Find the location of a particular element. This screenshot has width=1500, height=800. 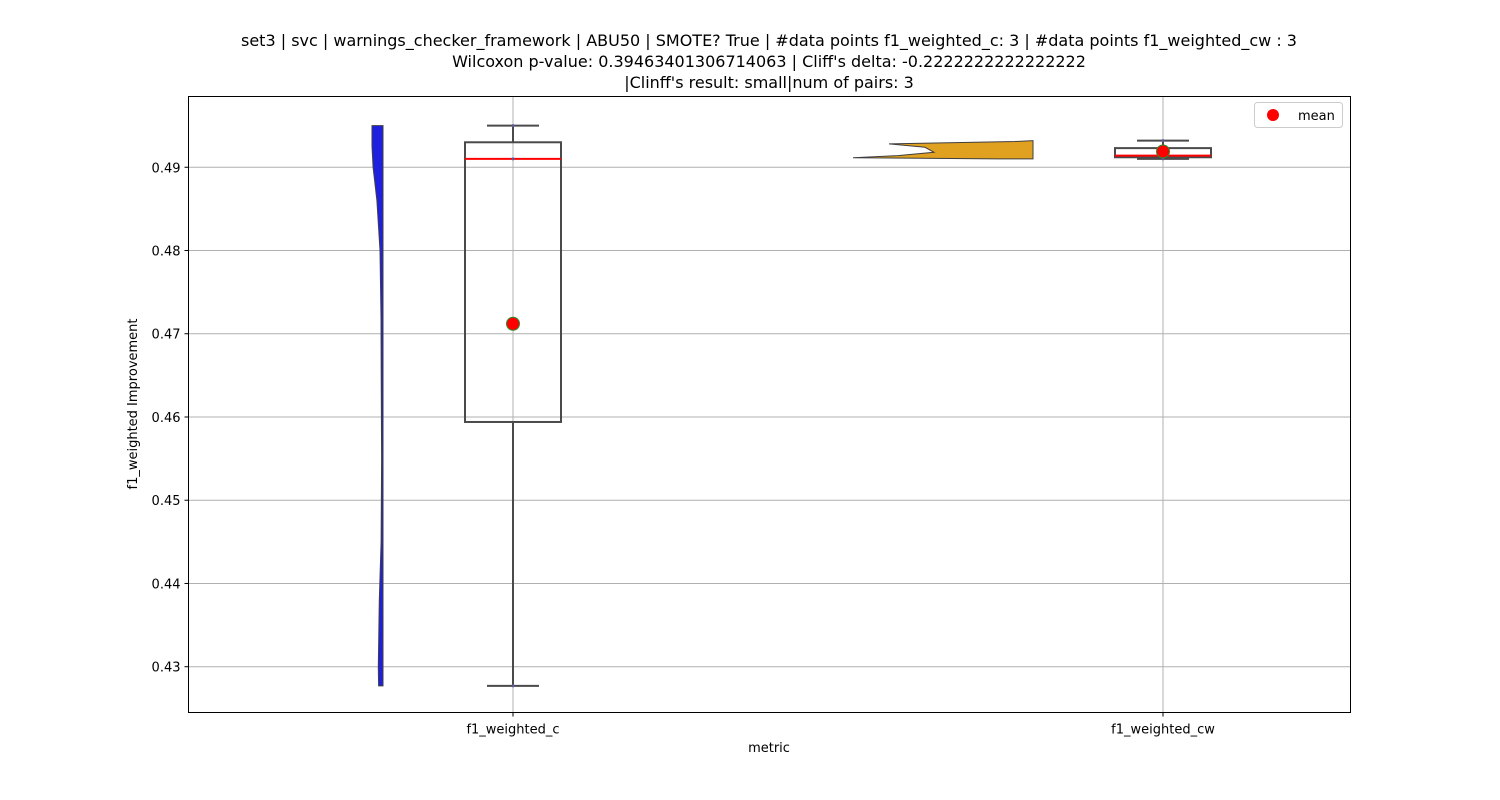

y-tick-label: 0.43 is located at coordinates (166, 668).